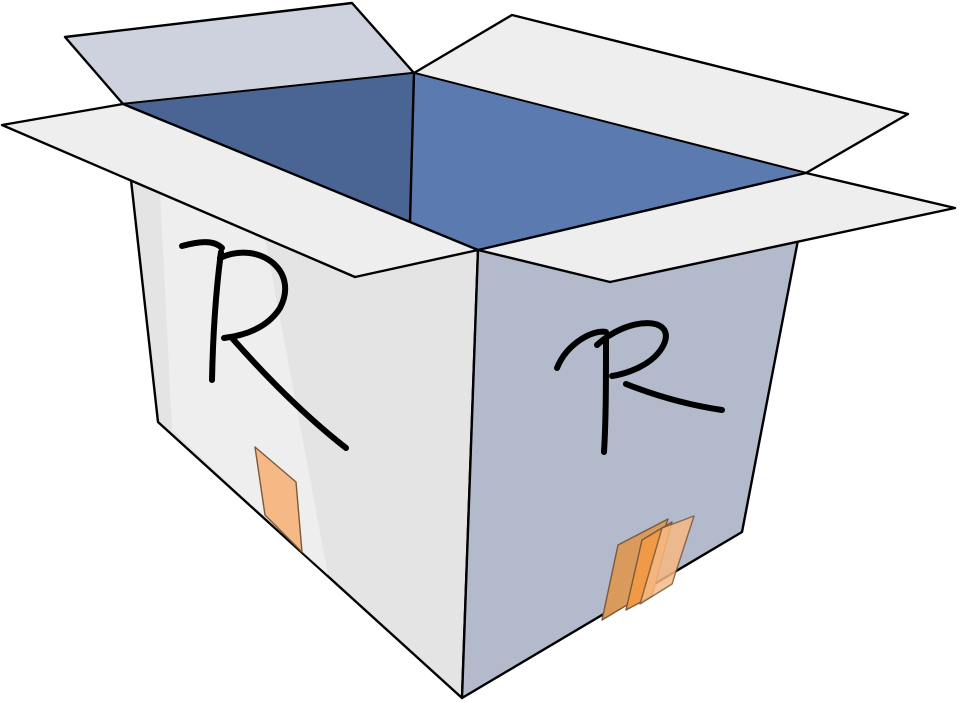 The image size is (960, 703). I want to click on left-face-letter-r, so click(264, 345).